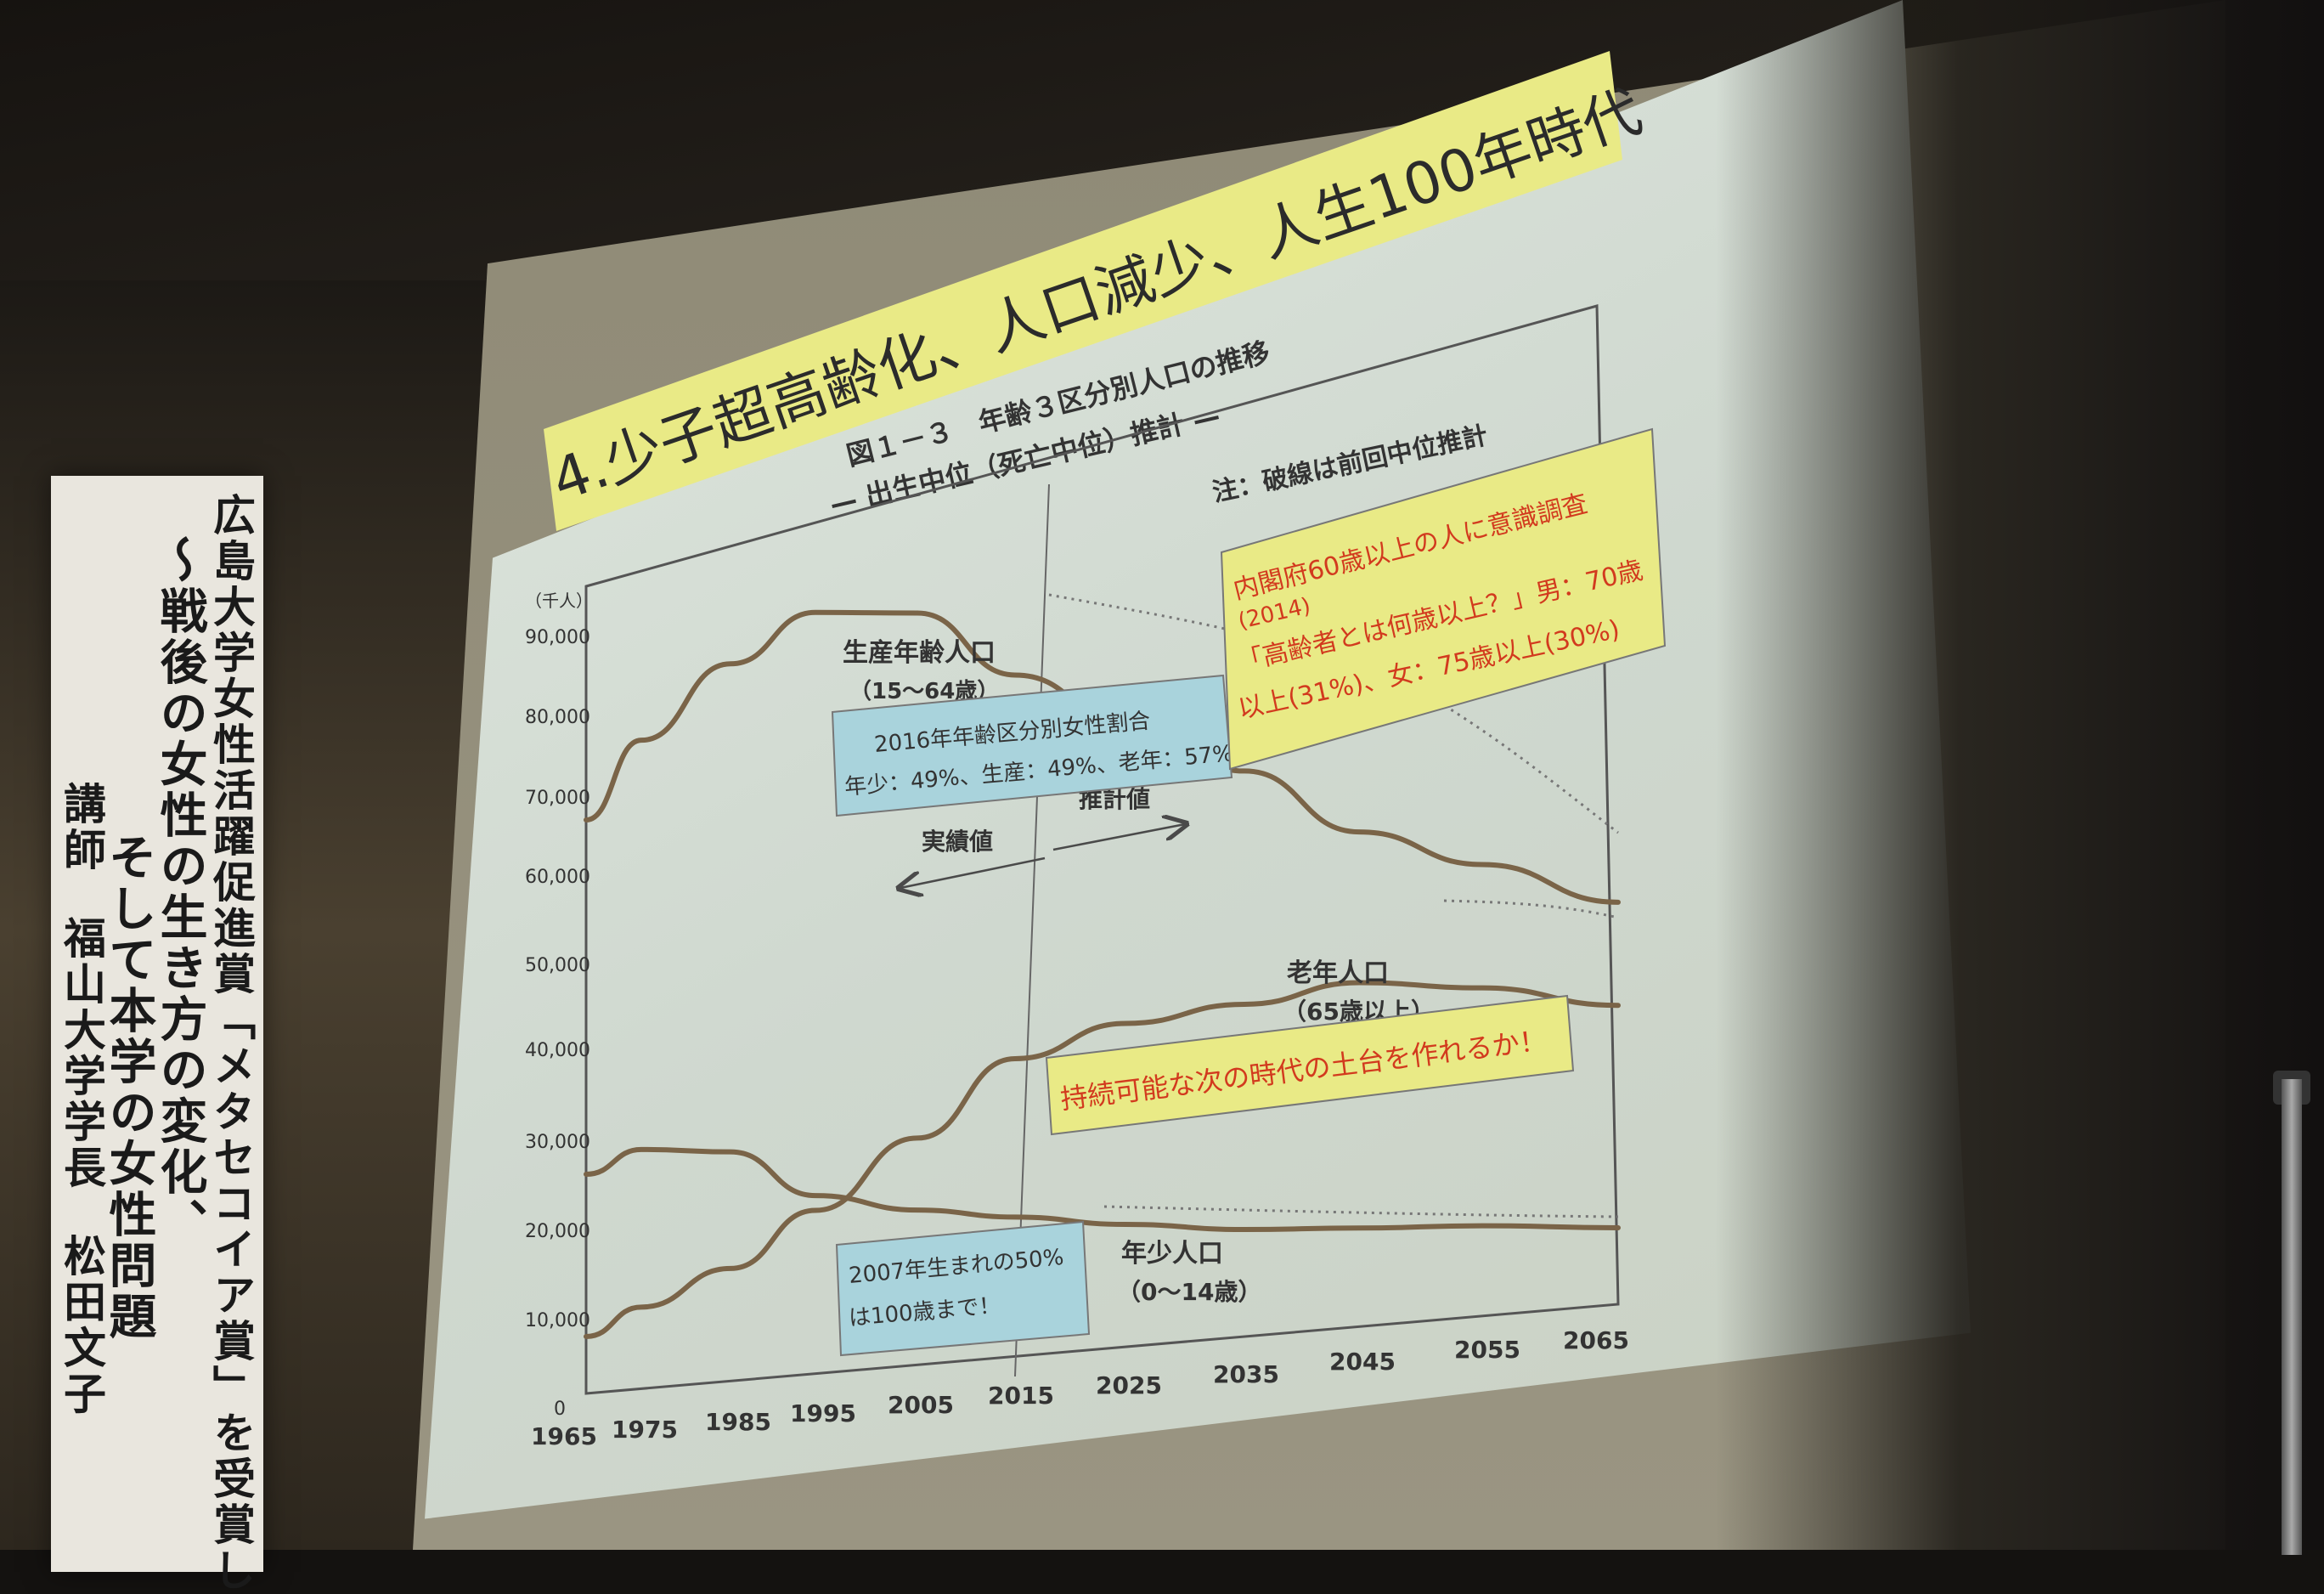 The width and height of the screenshot is (2324, 1594). I want to click on sustainable-box, so click(1310, 1065).